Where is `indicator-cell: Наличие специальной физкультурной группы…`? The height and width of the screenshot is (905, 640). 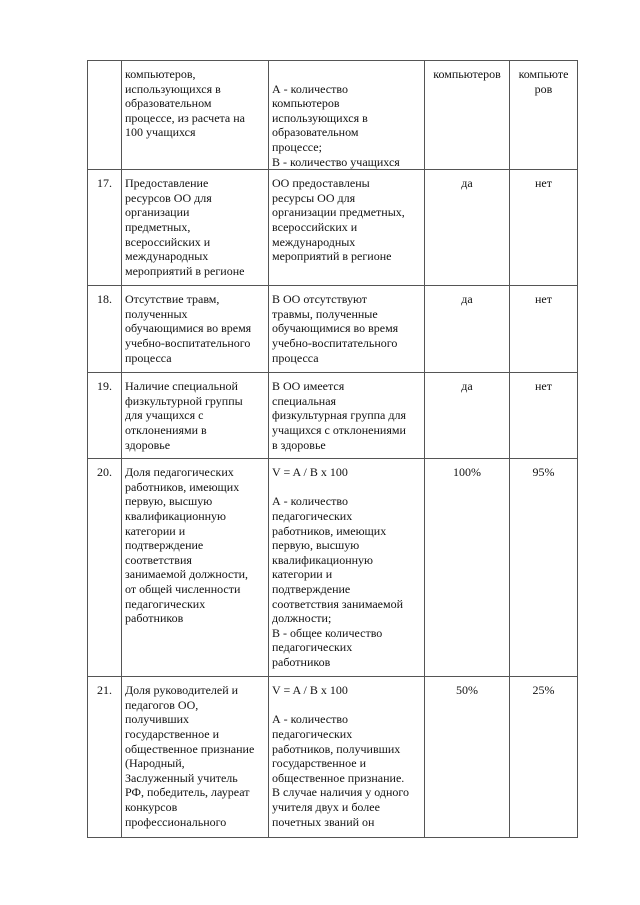
indicator-cell: Наличие специальной физкультурной группы… is located at coordinates (195, 416).